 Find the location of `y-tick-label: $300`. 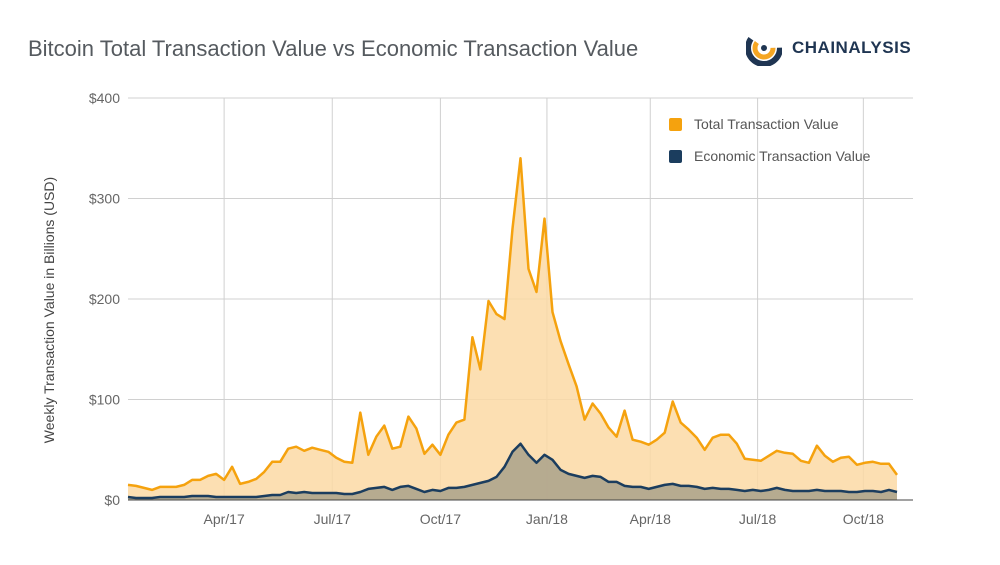

y-tick-label: $300 is located at coordinates (104, 199).